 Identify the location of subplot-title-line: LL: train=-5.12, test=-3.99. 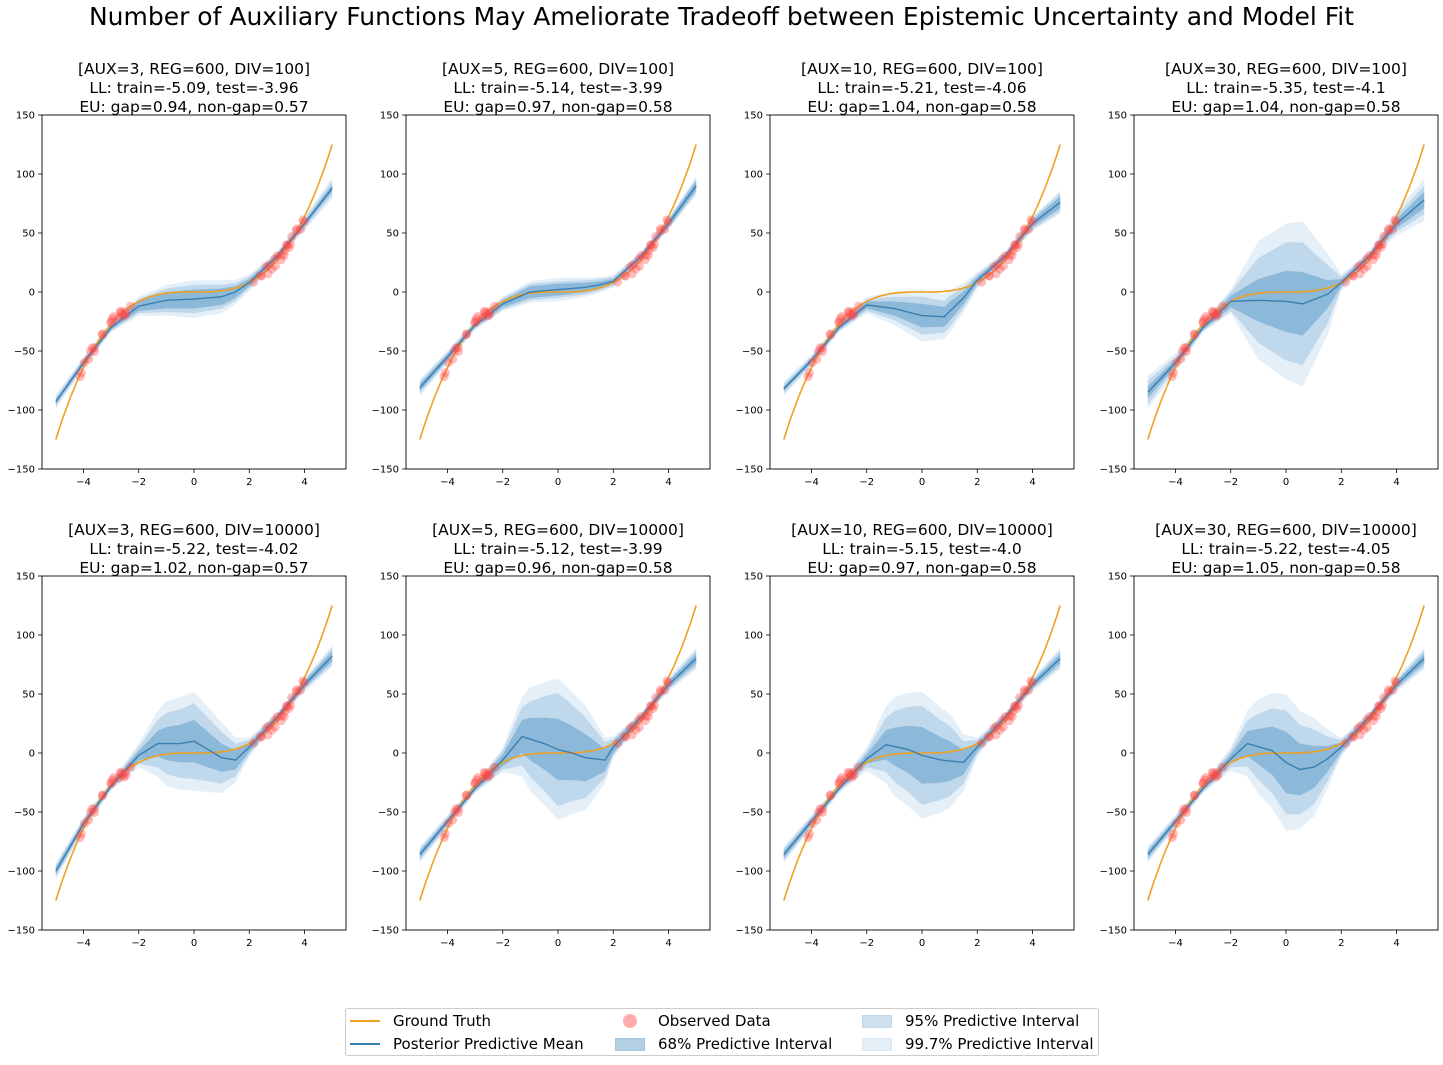
(557, 549).